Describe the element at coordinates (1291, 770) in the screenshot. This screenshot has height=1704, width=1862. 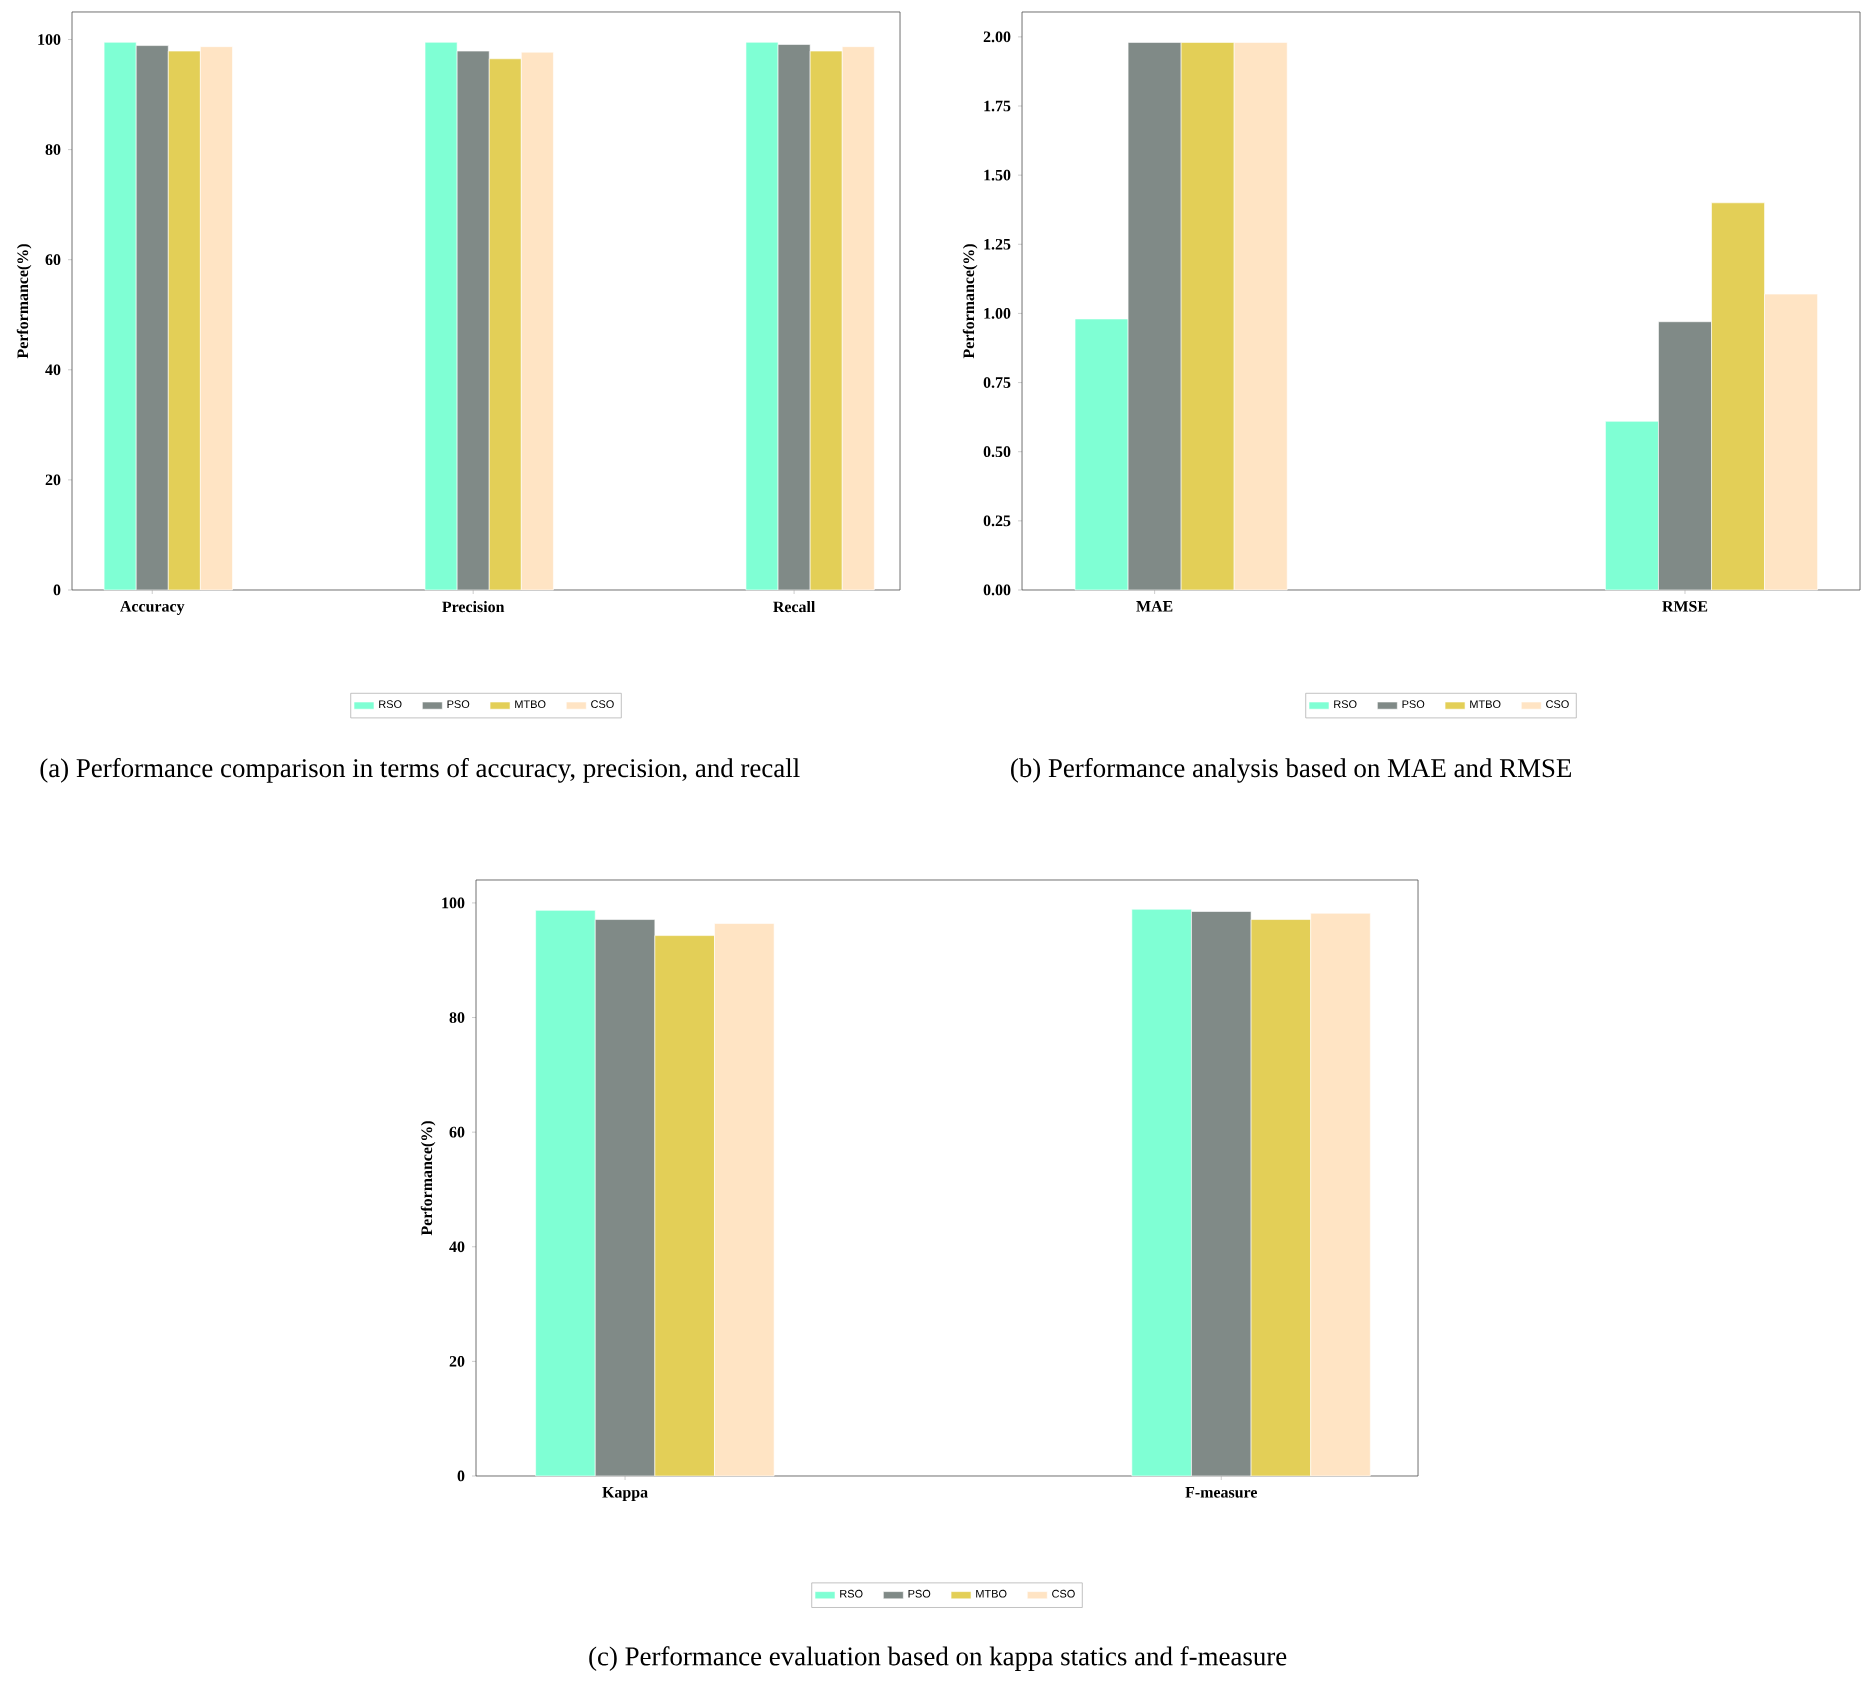
I see `text: (b) Performance analysis based on MAE and RMSE` at that location.